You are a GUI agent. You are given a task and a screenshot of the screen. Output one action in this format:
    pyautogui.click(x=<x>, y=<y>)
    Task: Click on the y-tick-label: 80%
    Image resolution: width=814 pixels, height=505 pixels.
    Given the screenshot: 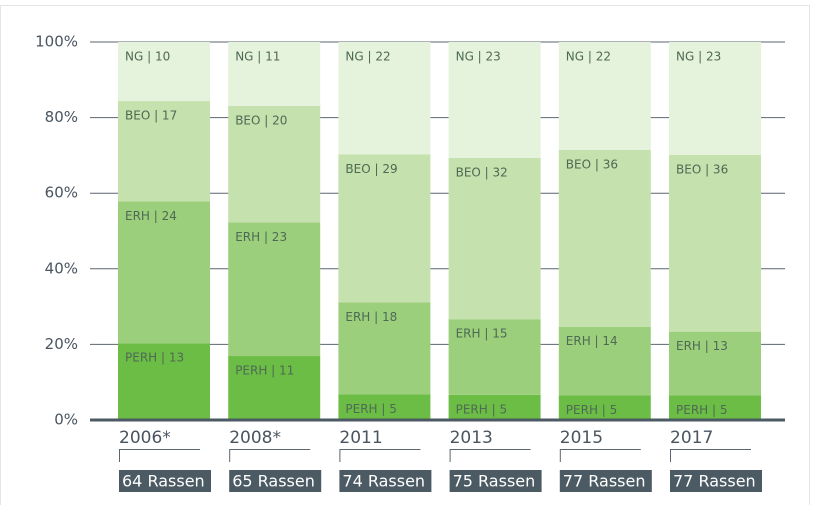 What is the action you would take?
    pyautogui.click(x=61, y=117)
    